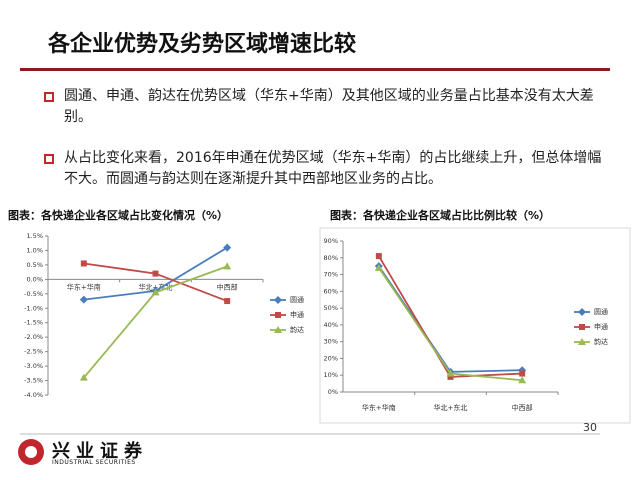  Describe the element at coordinates (331, 308) in the screenshot. I see `y-tick-label: 50%` at that location.